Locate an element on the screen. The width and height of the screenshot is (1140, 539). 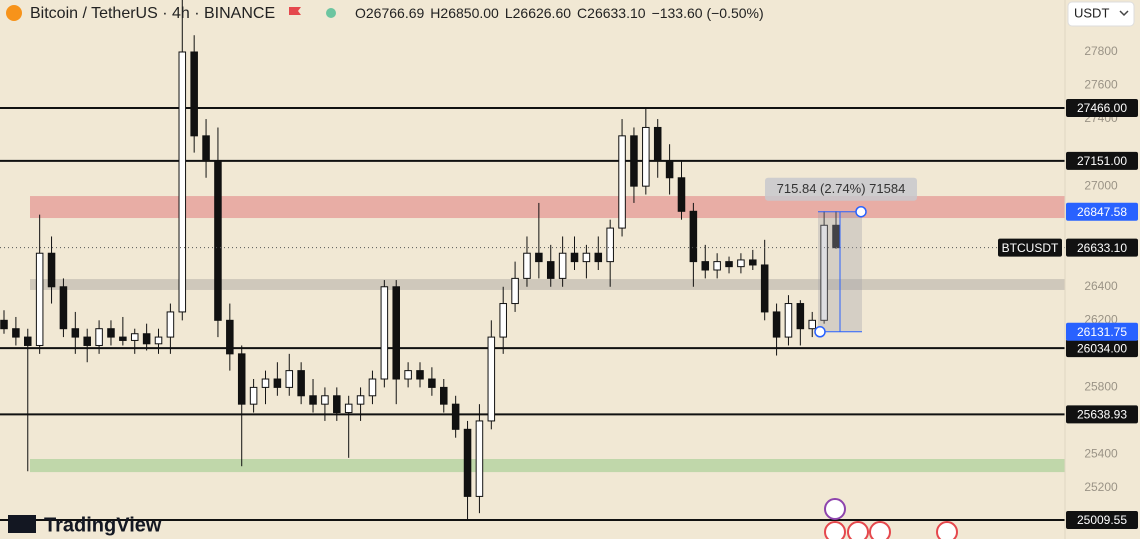
price-label: 26633.10 is located at coordinates (1102, 248).